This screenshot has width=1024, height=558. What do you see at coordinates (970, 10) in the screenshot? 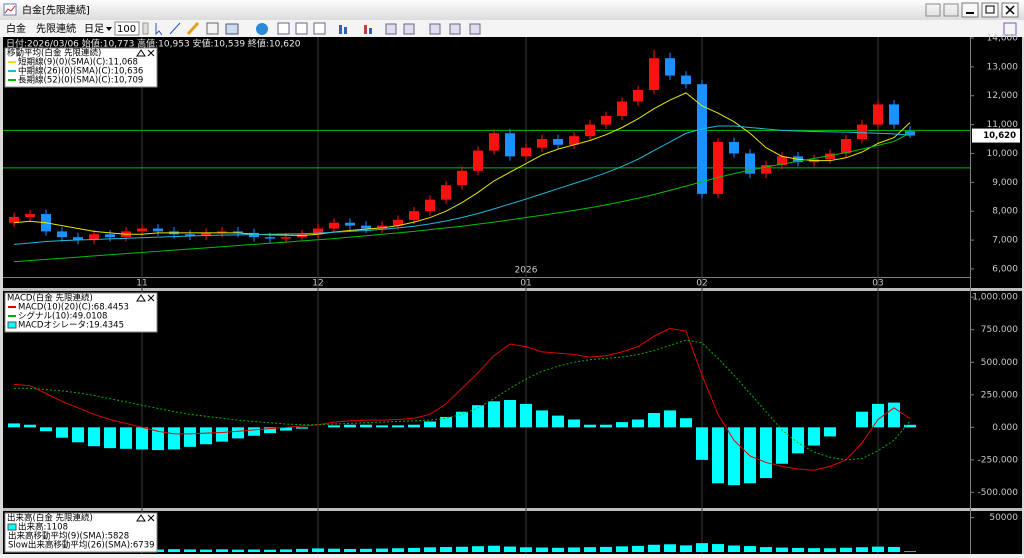
I see `minimize-button` at bounding box center [970, 10].